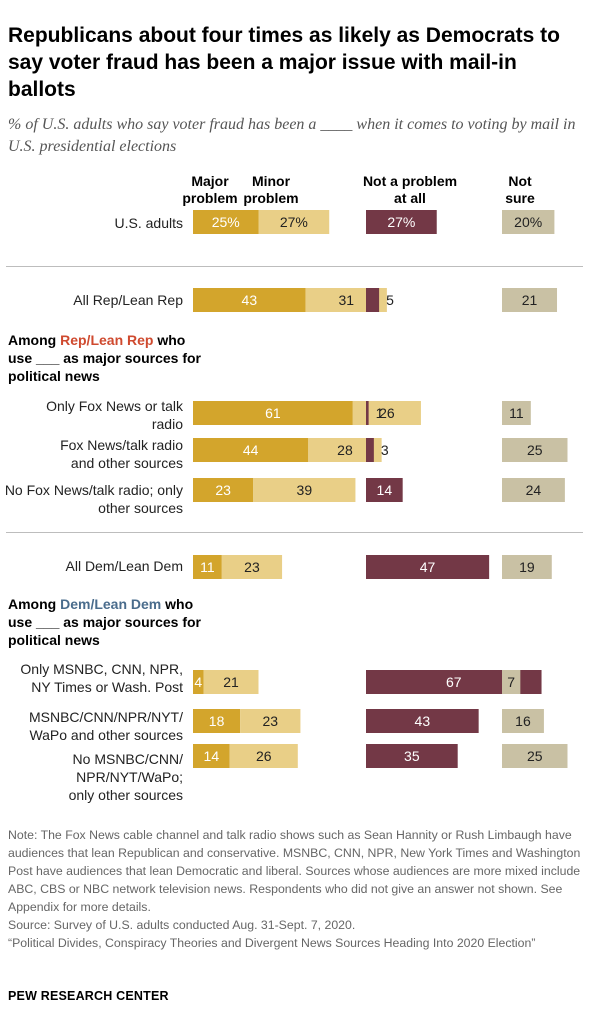 This screenshot has height=1024, width=589. What do you see at coordinates (128, 300) in the screenshot?
I see `row-label: All Rep/Lean Rep` at bounding box center [128, 300].